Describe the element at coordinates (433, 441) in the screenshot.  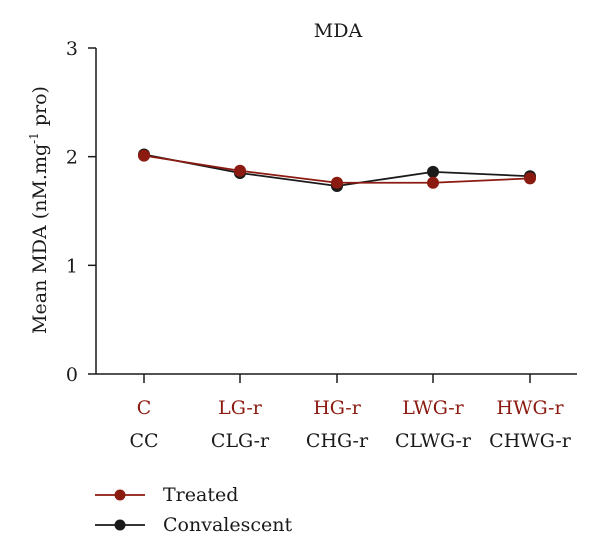
I see `x-category-label-convalescent: CLWG-r` at that location.